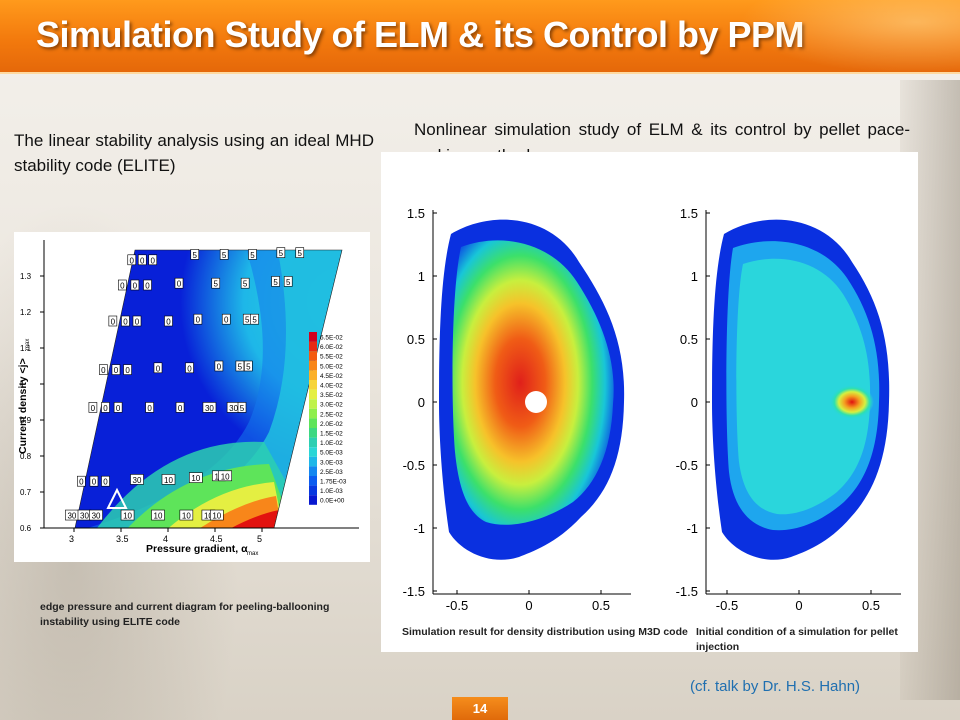 This screenshot has height=720, width=960. Describe the element at coordinates (22, 384) in the screenshot. I see `y-tick-label: 1` at that location.